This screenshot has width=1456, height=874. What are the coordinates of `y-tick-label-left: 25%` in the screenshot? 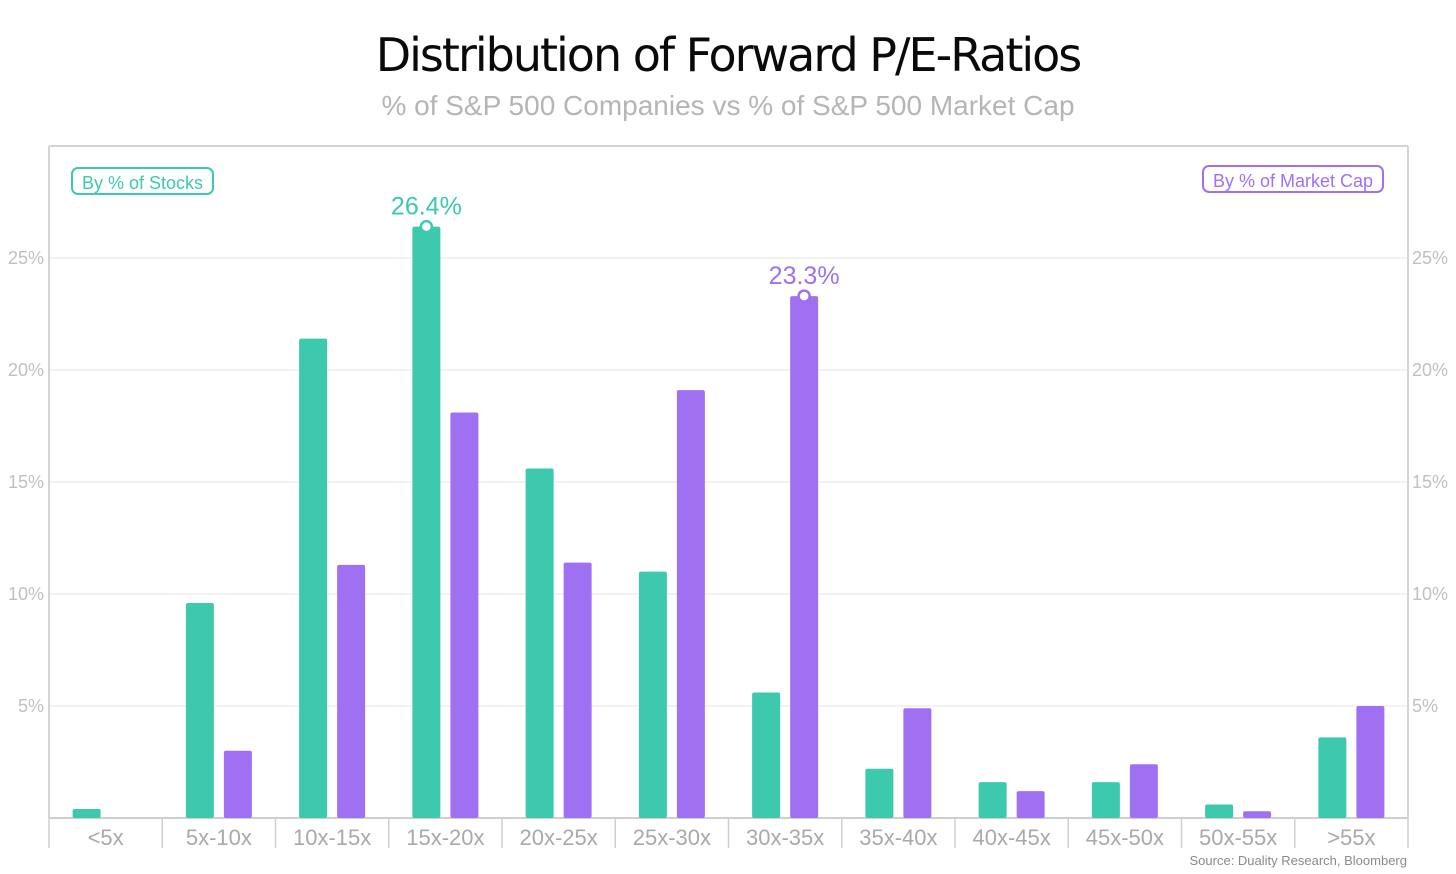 It's located at (26, 258).